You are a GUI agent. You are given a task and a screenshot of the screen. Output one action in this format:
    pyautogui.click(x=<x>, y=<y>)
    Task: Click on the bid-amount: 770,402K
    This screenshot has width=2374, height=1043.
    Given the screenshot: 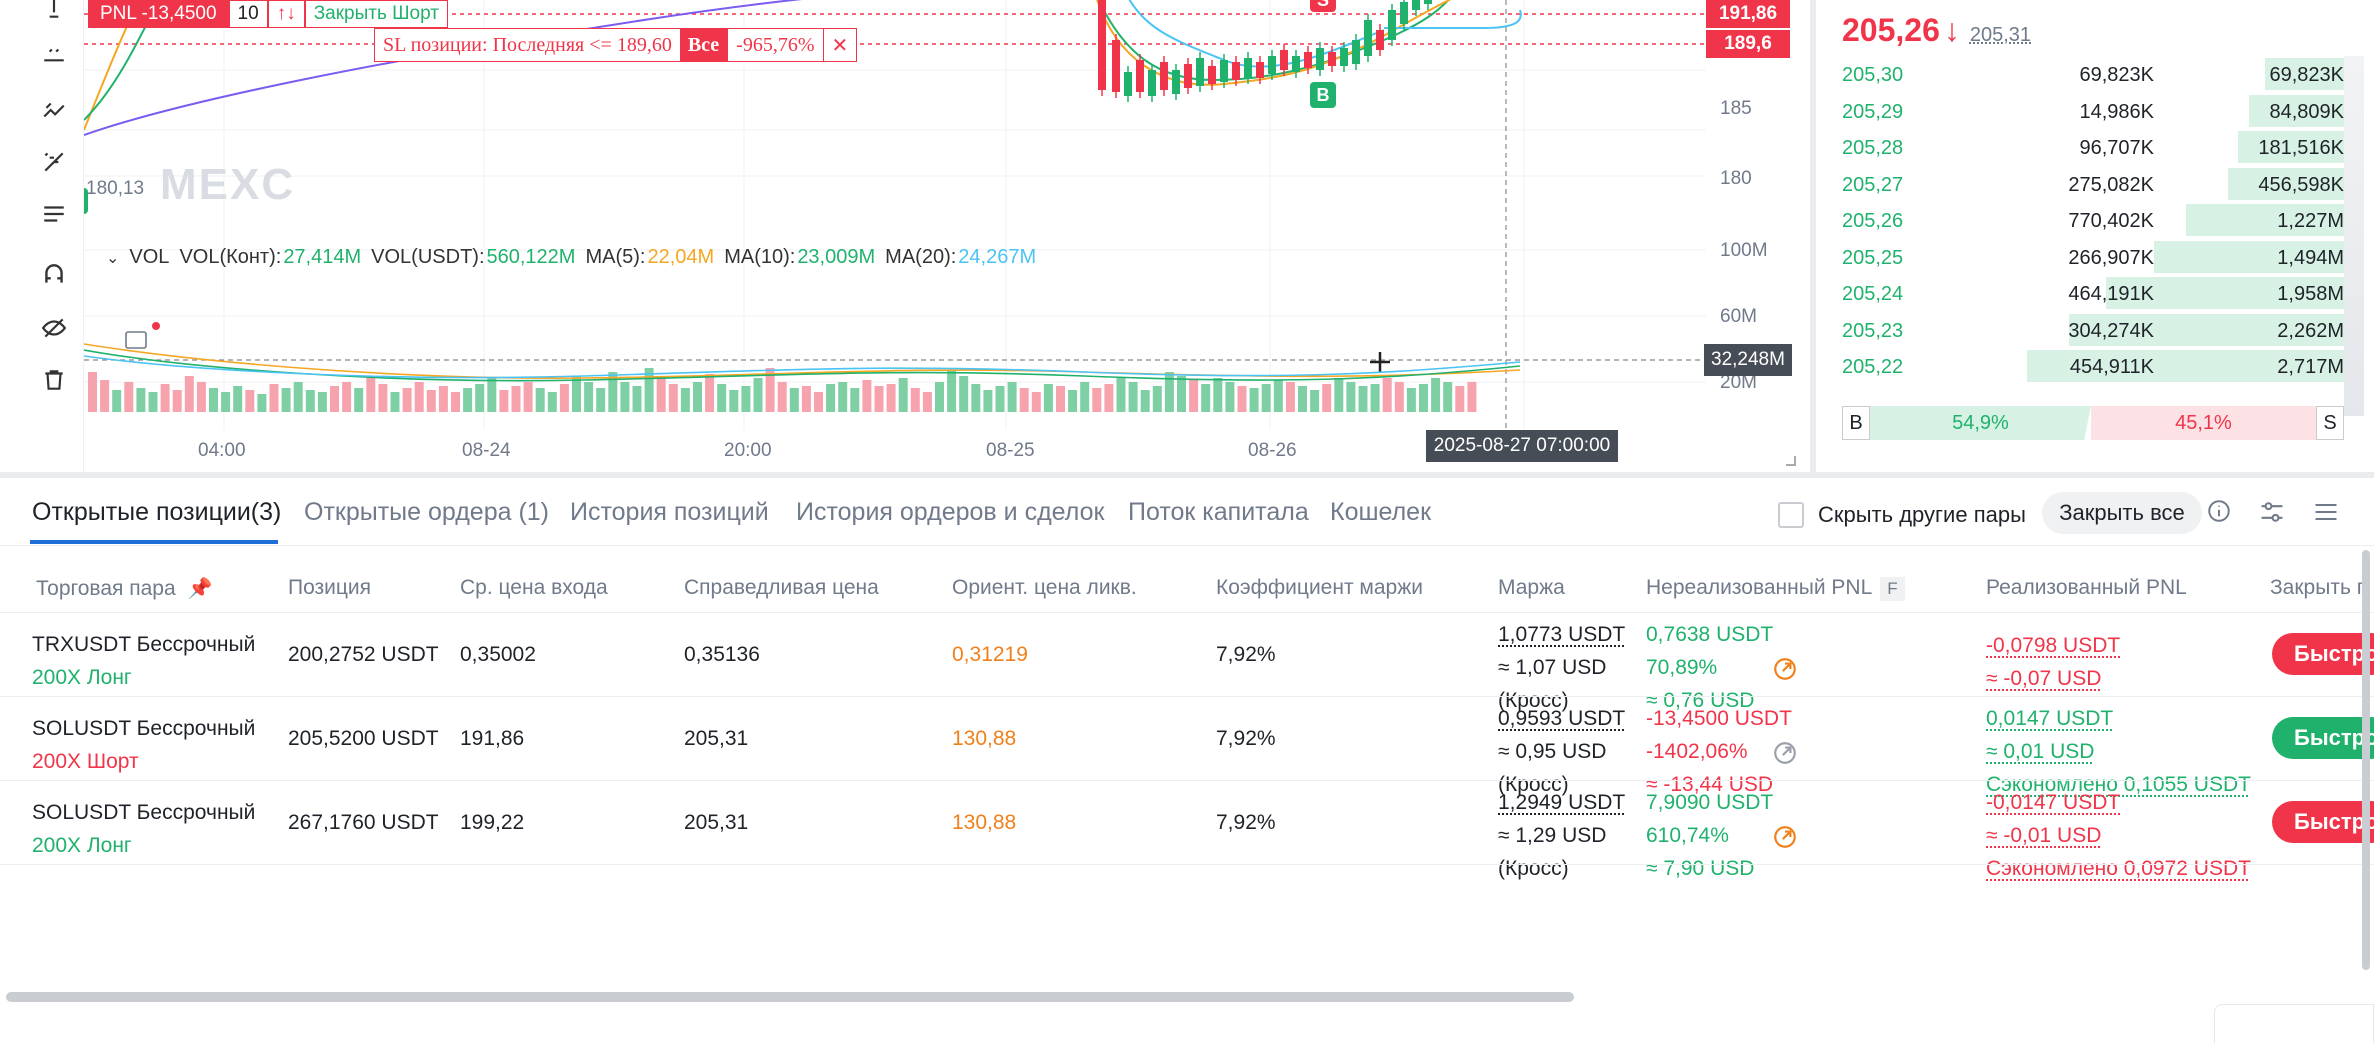 What is the action you would take?
    pyautogui.click(x=2111, y=221)
    